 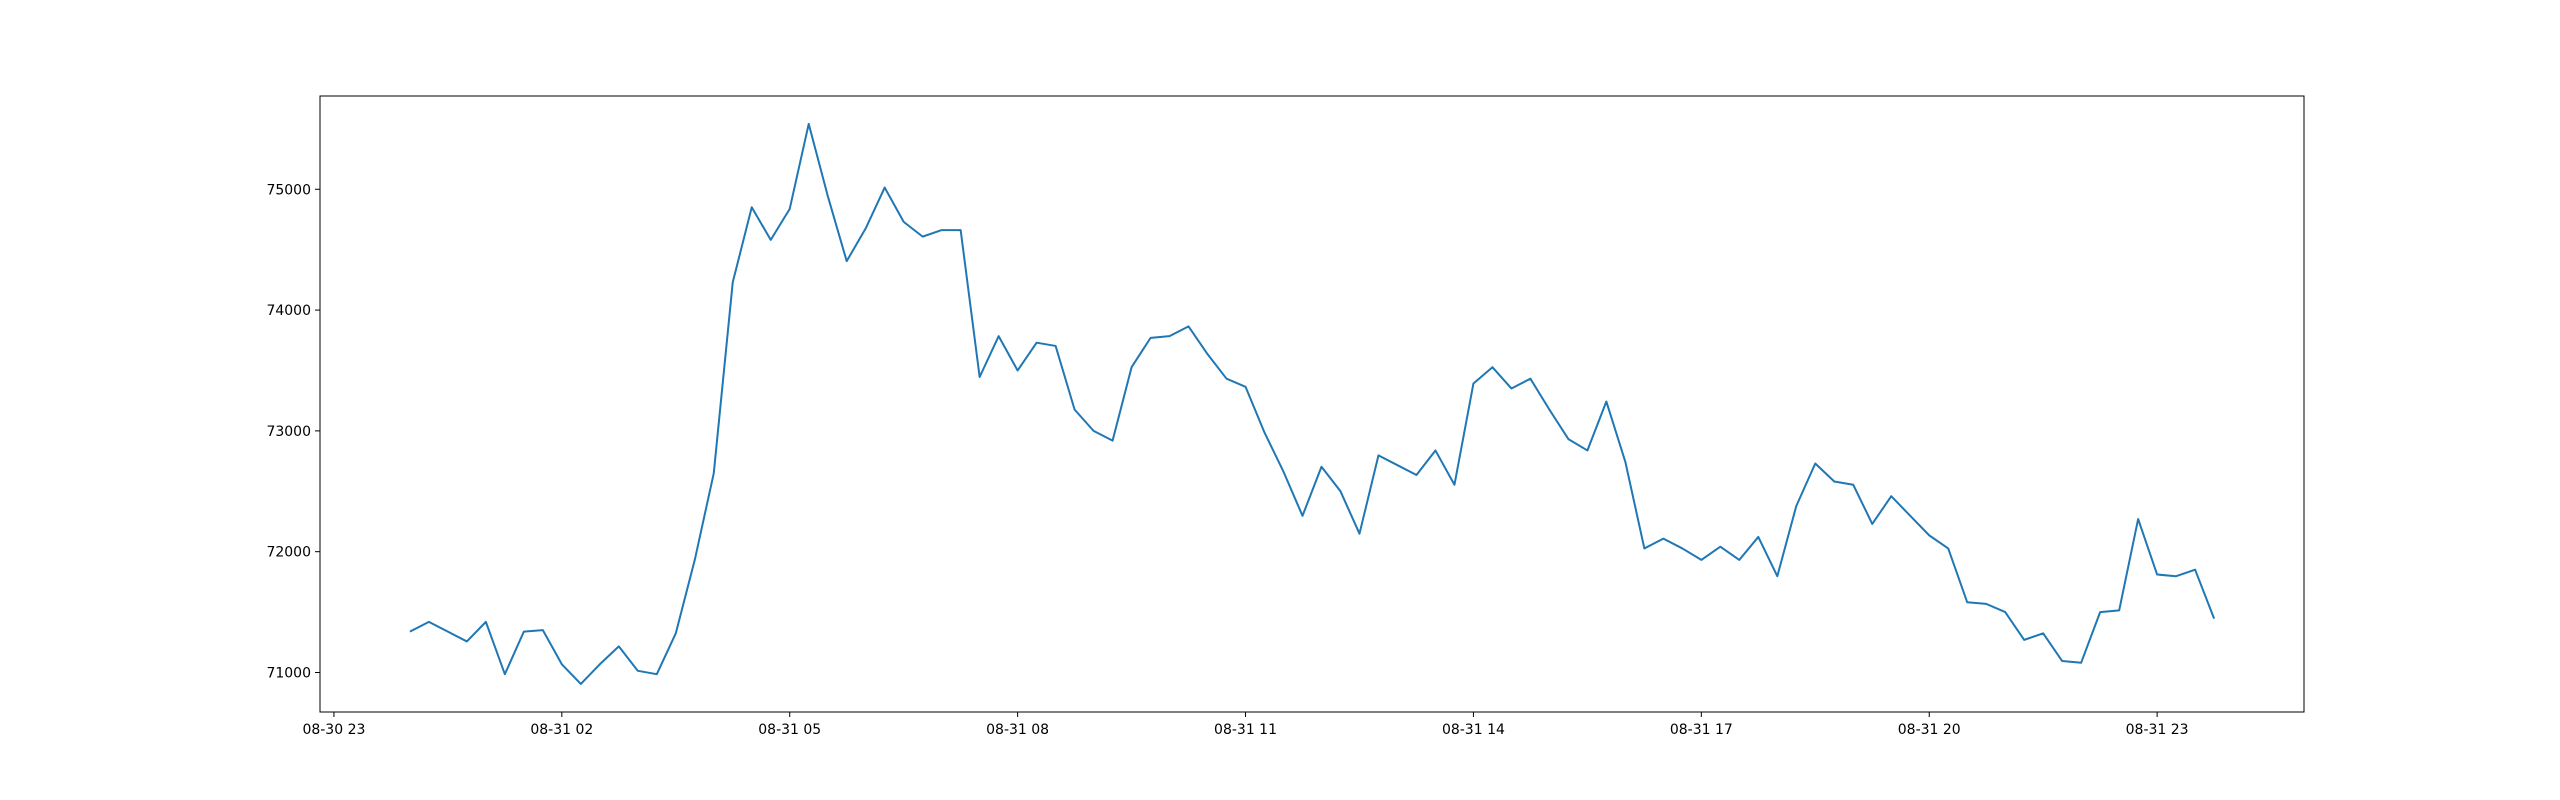 What do you see at coordinates (561, 730) in the screenshot?
I see `x-tick-label: 08-31 02` at bounding box center [561, 730].